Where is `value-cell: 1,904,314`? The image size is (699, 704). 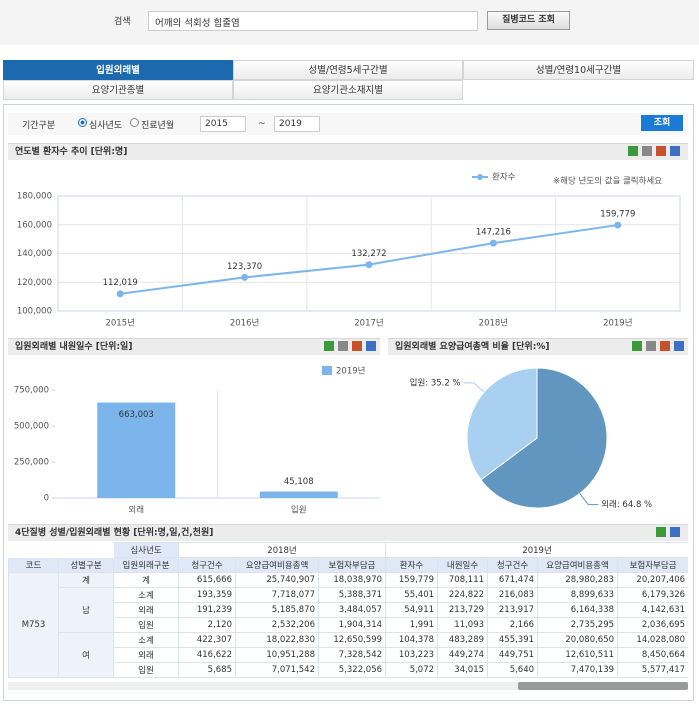
value-cell: 1,904,314 is located at coordinates (352, 625).